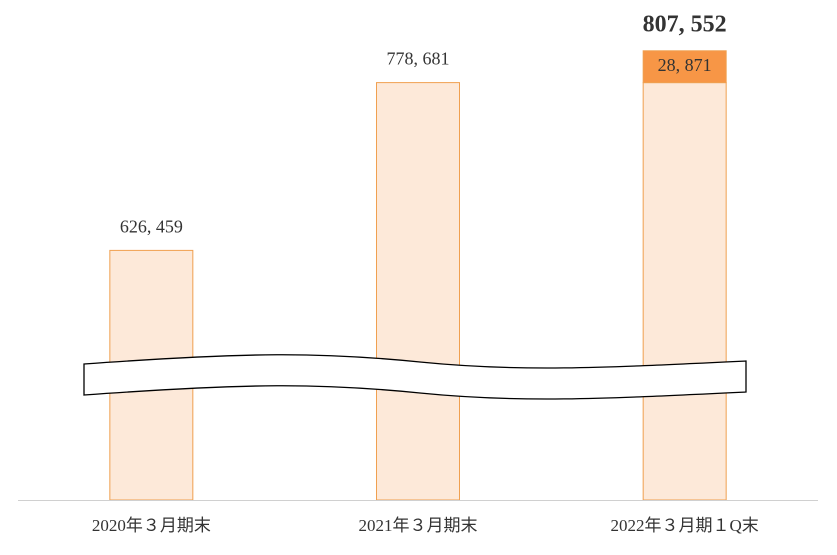 Image resolution: width=837 pixels, height=555 pixels. What do you see at coordinates (418, 59) in the screenshot?
I see `value-label: 778, 681` at bounding box center [418, 59].